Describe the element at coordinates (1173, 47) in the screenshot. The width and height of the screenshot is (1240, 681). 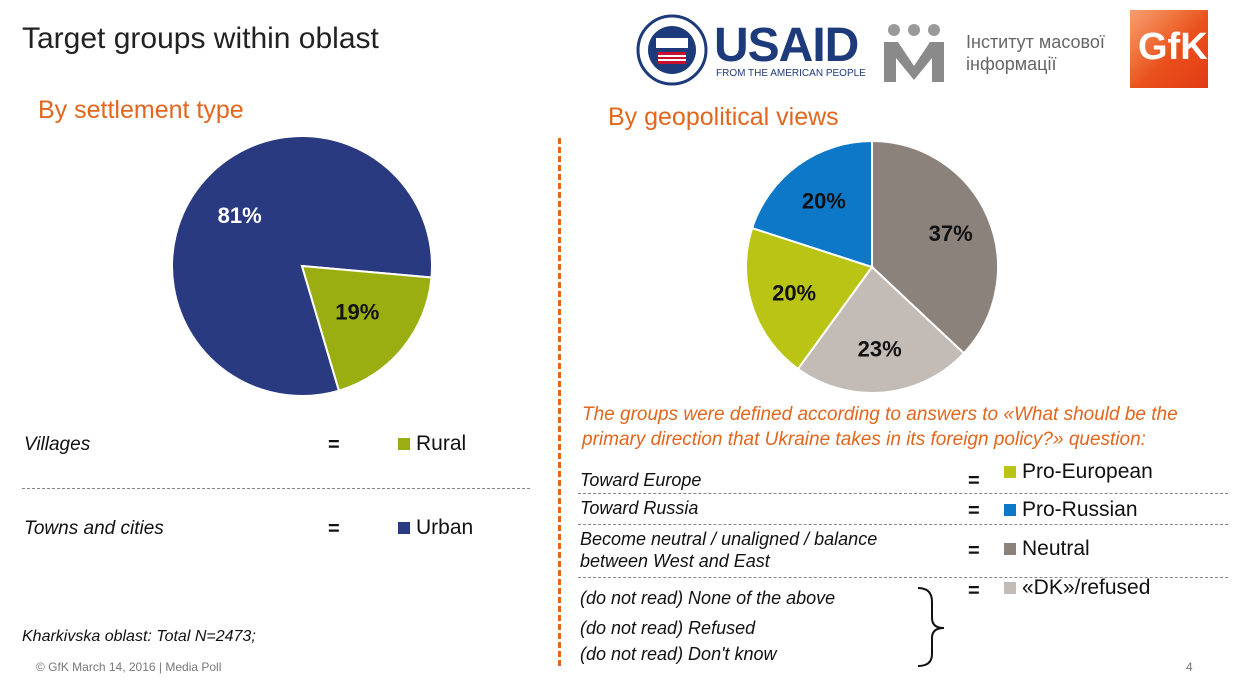
I see `gfk-logo-text: GfK` at that location.